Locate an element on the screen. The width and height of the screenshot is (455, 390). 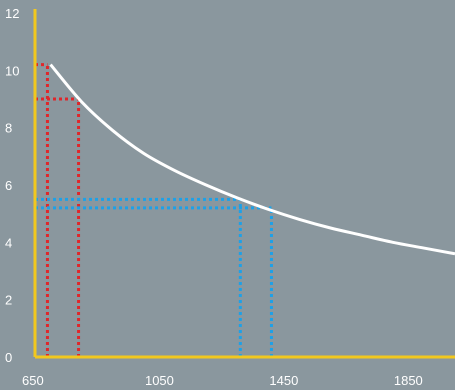
y-tick-label: 4 is located at coordinates (8, 242).